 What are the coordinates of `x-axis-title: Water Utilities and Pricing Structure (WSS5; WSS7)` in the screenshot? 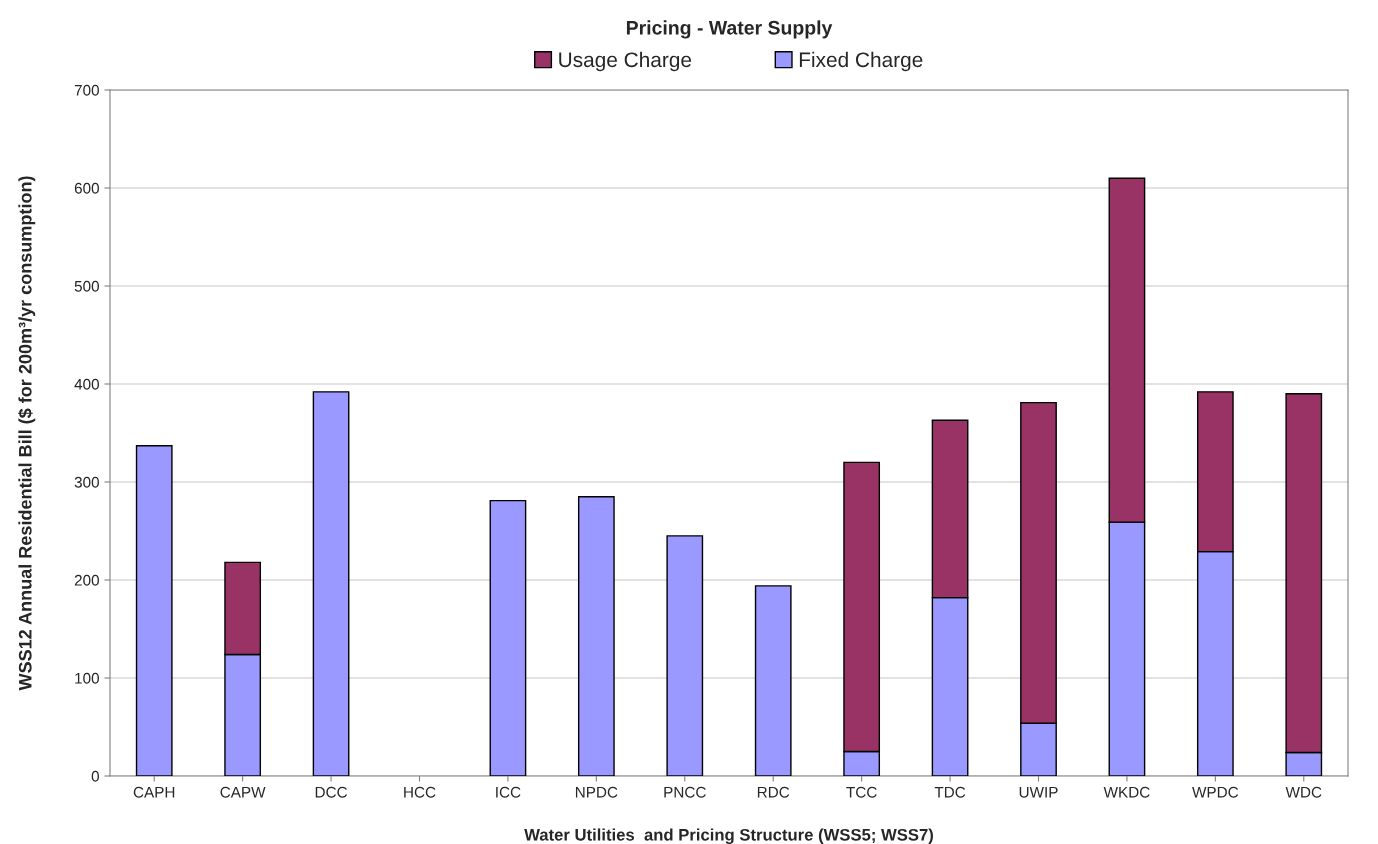 It's located at (728, 836).